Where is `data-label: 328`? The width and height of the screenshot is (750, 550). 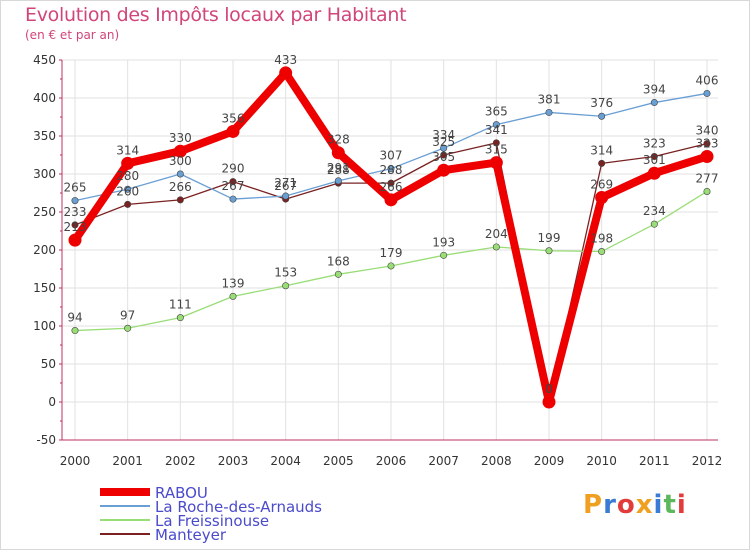
data-label: 328 is located at coordinates (338, 140).